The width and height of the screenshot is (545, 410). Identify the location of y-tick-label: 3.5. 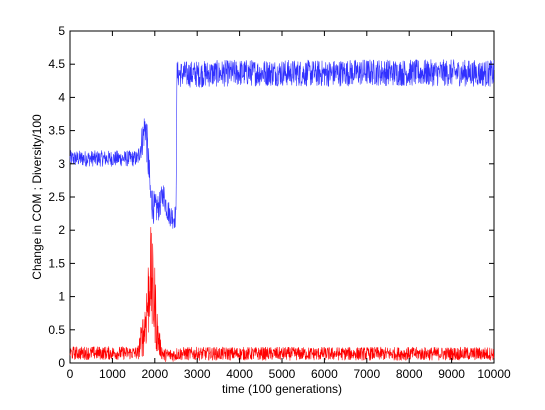
(56, 131).